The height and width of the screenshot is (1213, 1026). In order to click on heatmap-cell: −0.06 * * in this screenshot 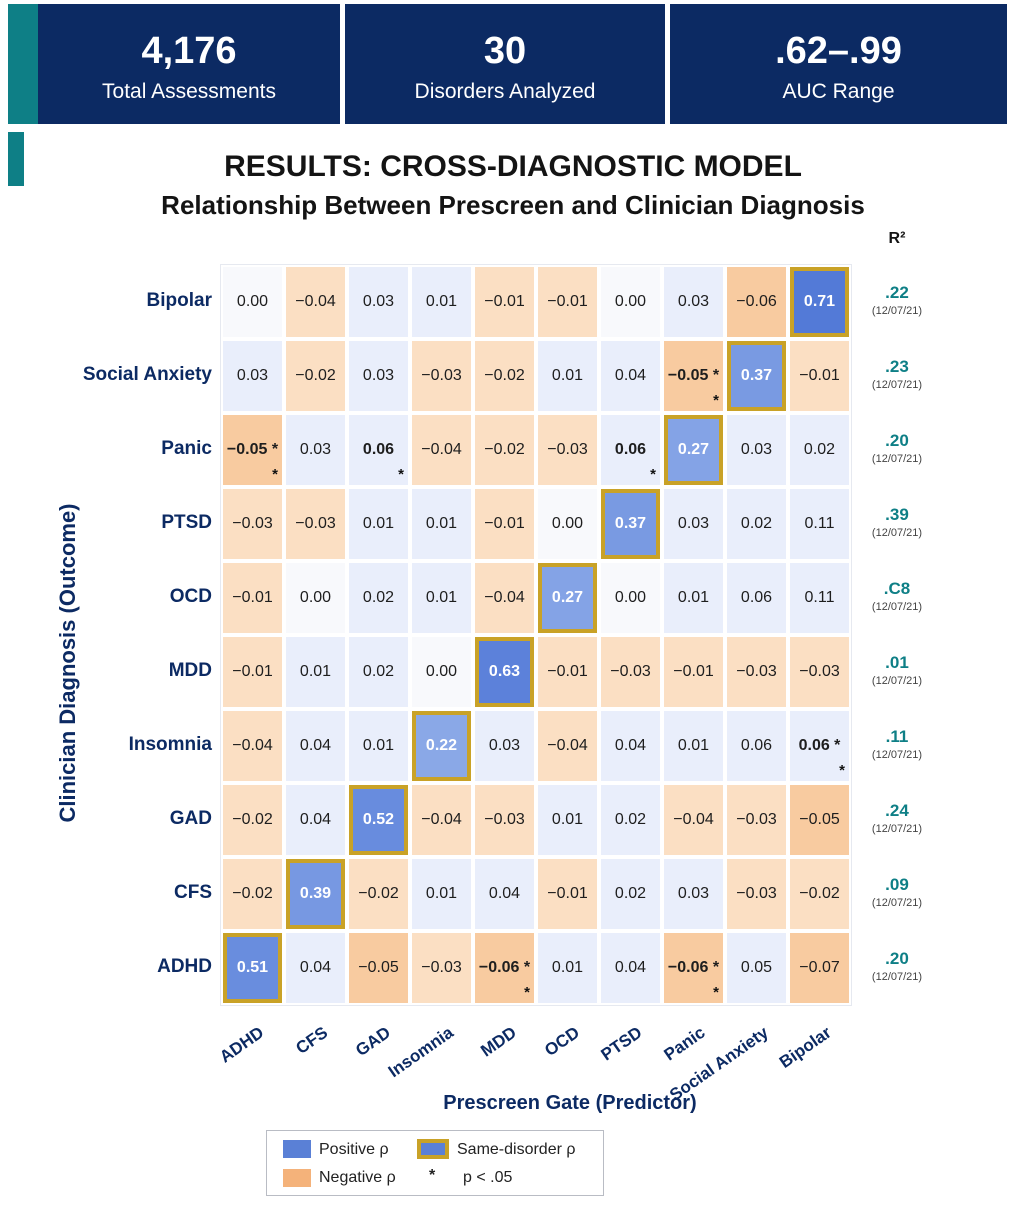, I will do `click(693, 968)`.